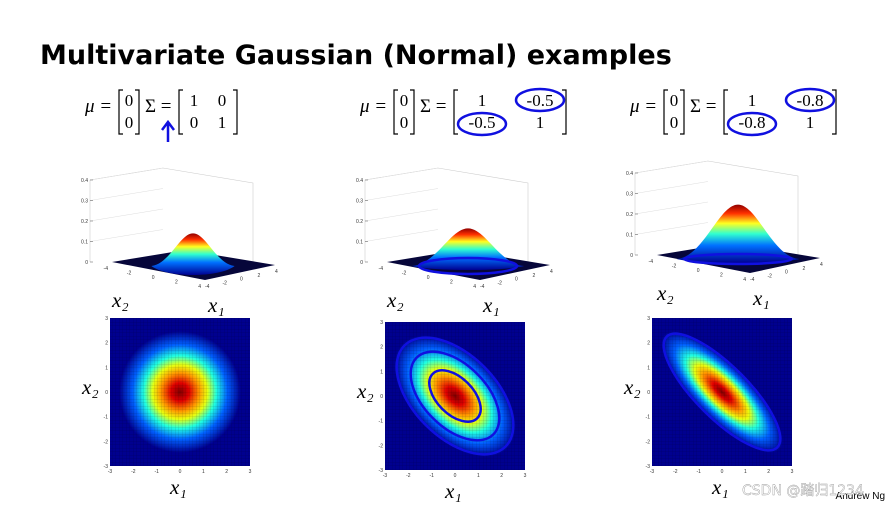  What do you see at coordinates (629, 174) in the screenshot?
I see `z-tick-label: 0.4` at bounding box center [629, 174].